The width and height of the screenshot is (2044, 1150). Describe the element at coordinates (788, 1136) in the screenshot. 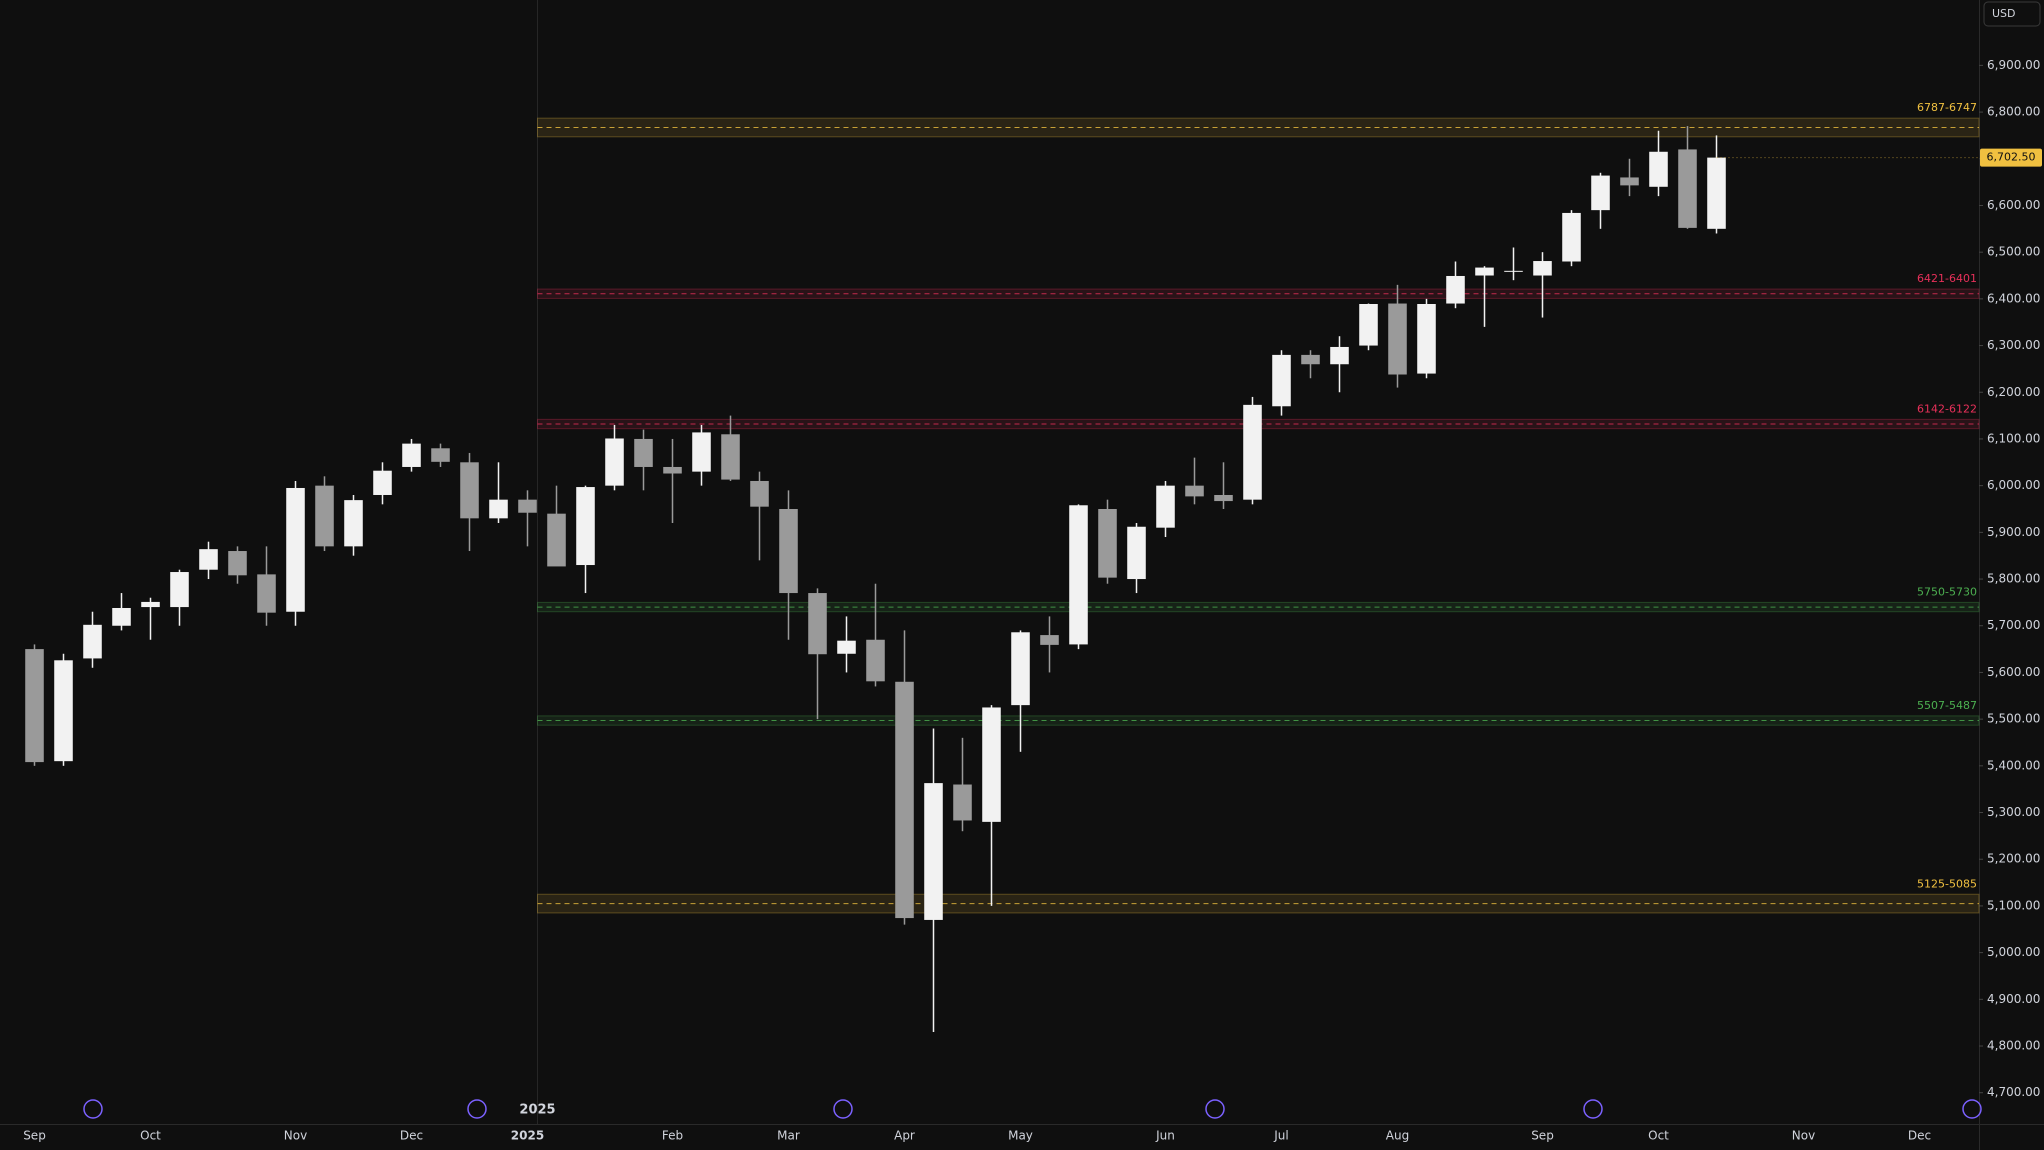

I see `x-tick-label: Mar` at that location.